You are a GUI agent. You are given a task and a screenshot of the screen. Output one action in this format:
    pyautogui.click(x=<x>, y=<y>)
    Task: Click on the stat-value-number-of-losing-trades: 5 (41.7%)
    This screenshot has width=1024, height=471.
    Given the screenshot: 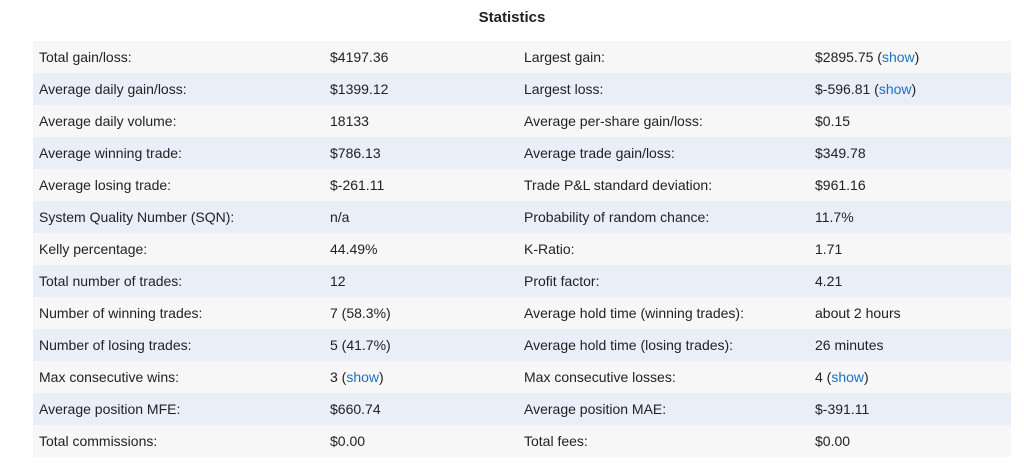 What is the action you would take?
    pyautogui.click(x=427, y=345)
    